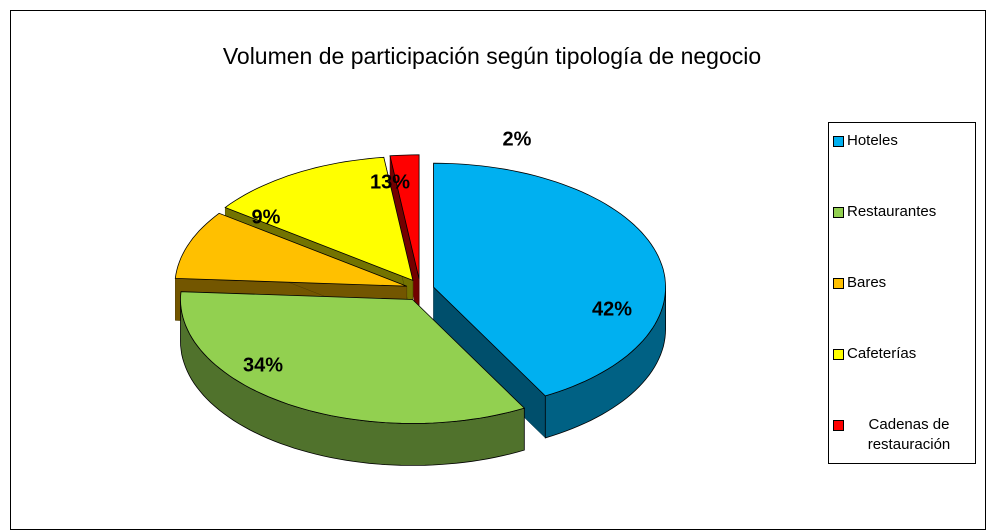  What do you see at coordinates (867, 282) in the screenshot?
I see `legend-label: Bares` at bounding box center [867, 282].